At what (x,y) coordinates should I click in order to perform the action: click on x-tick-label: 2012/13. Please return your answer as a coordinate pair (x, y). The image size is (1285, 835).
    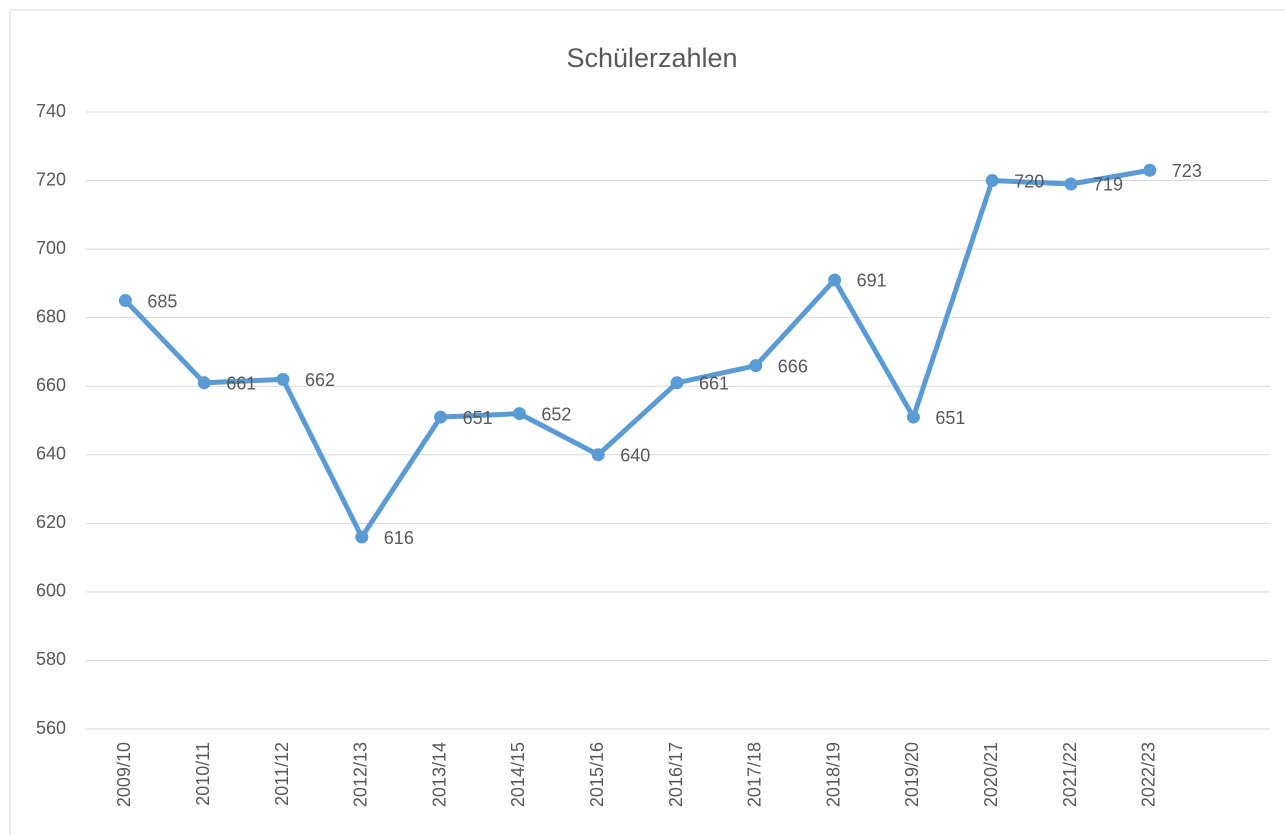
    Looking at the image, I should click on (361, 774).